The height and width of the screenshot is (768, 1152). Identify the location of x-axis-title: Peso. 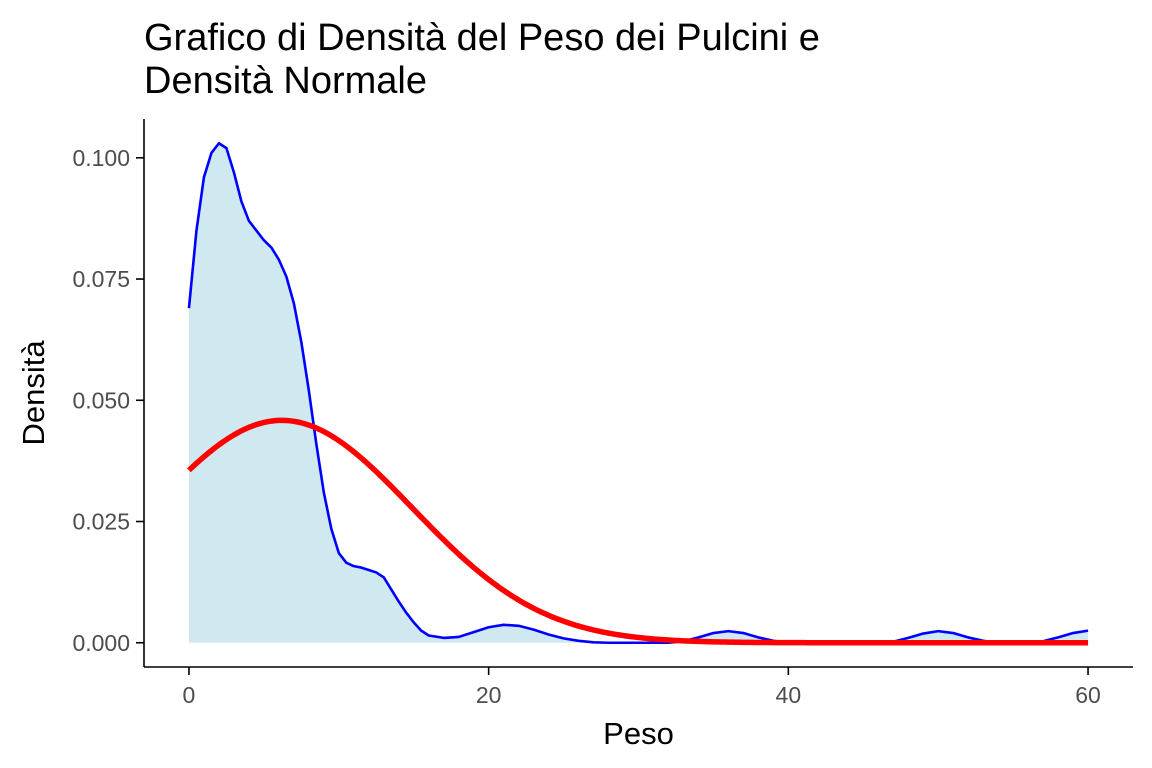
(638, 733).